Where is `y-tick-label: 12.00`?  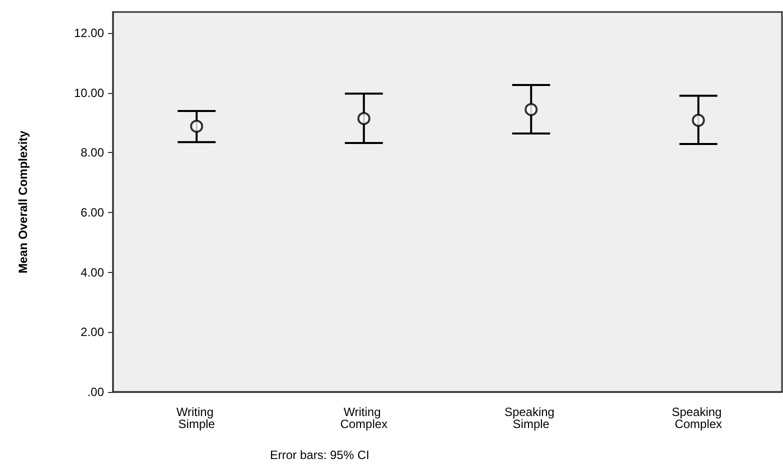 y-tick-label: 12.00 is located at coordinates (89, 33).